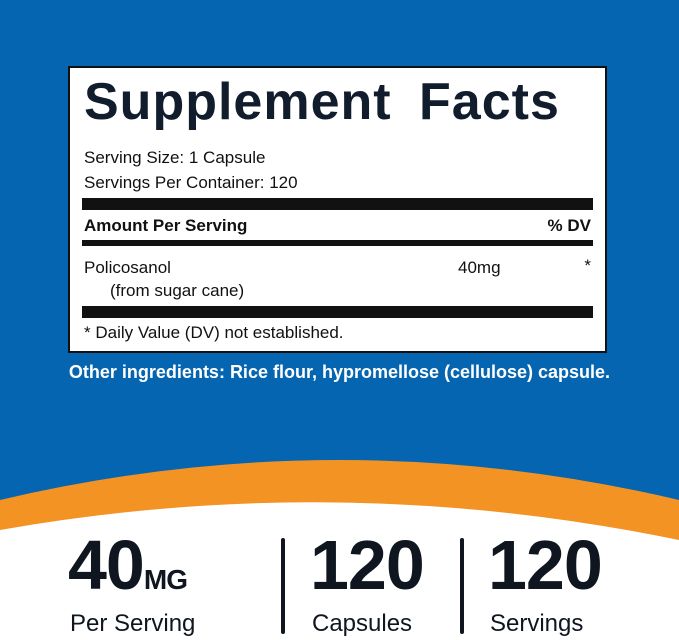 This screenshot has height=640, width=679. I want to click on panel-title: Supplement Facts, so click(322, 102).